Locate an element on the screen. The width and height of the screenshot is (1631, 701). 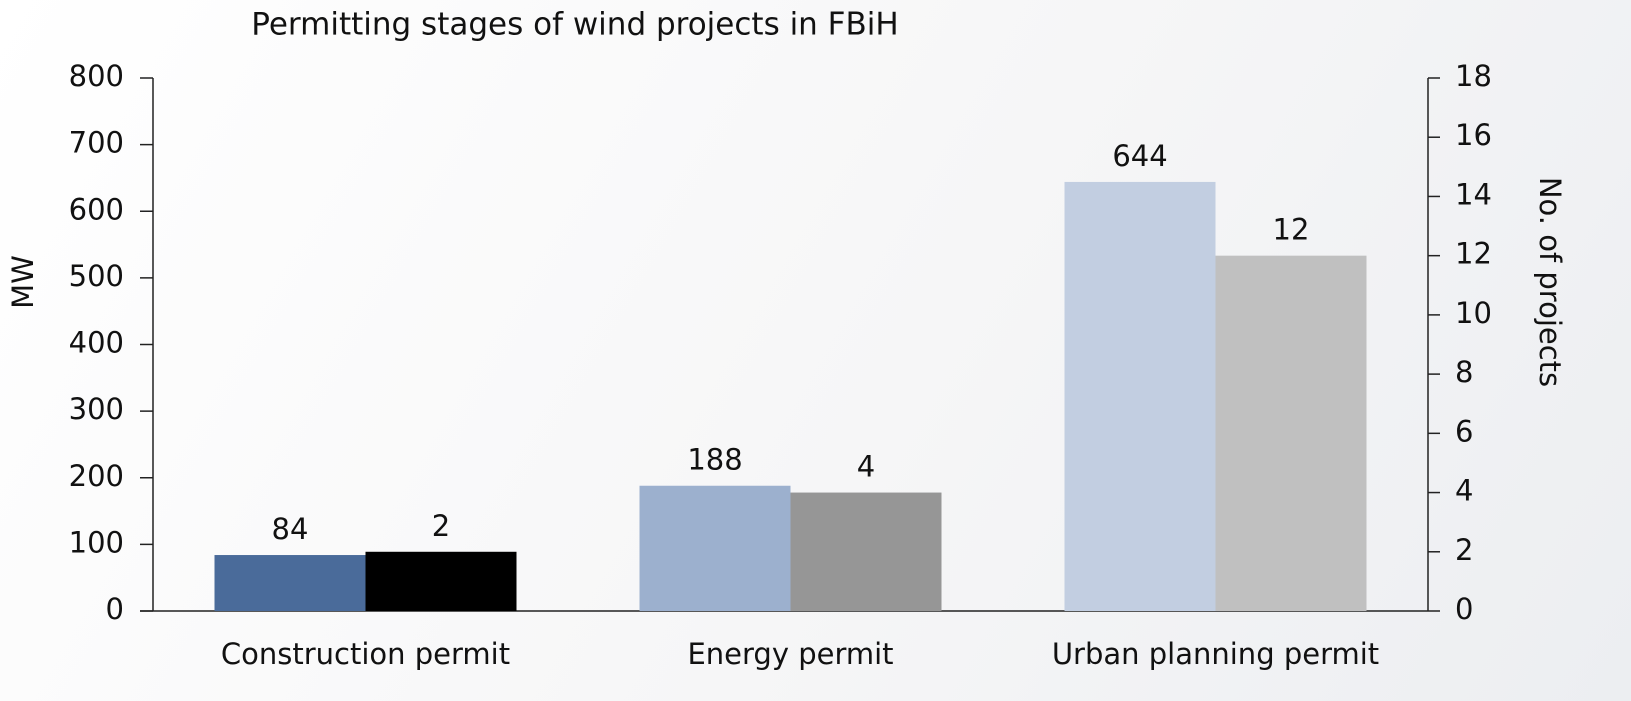
data-label: 12 is located at coordinates (1291, 230).